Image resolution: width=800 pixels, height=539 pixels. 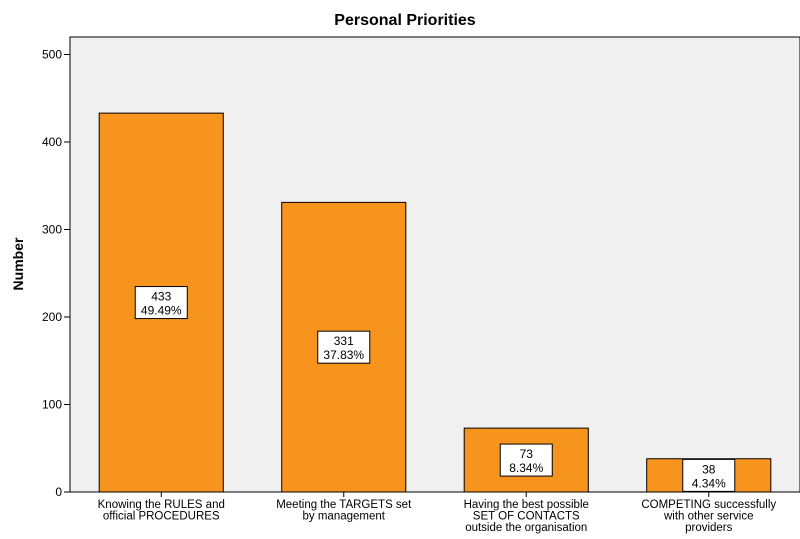 What do you see at coordinates (404, 20) in the screenshot?
I see `chart-title: Personal Priorities` at bounding box center [404, 20].